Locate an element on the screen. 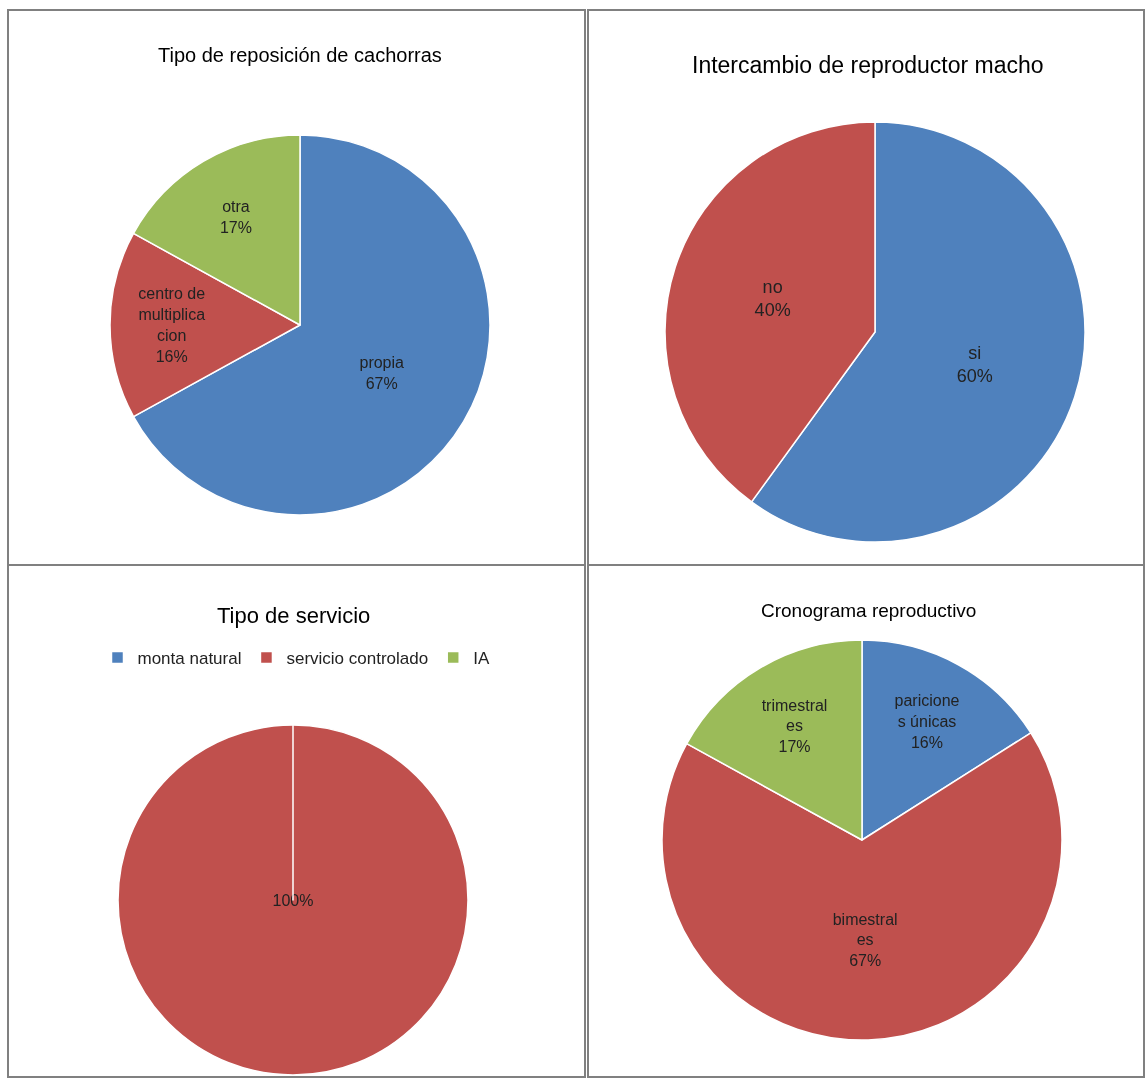  slice-label: centro de multiplica cion is located at coordinates (172, 314).